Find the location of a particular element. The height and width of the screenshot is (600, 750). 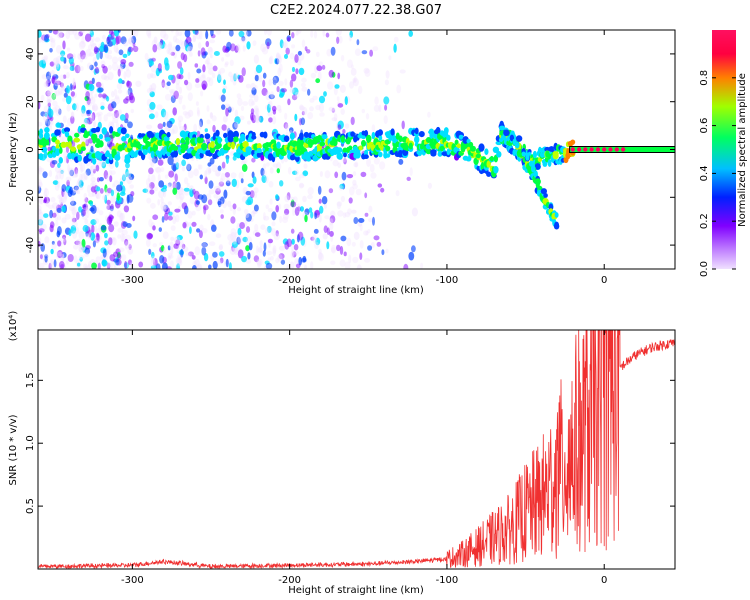

colorbar-tick-label: 0.8 is located at coordinates (704, 78).